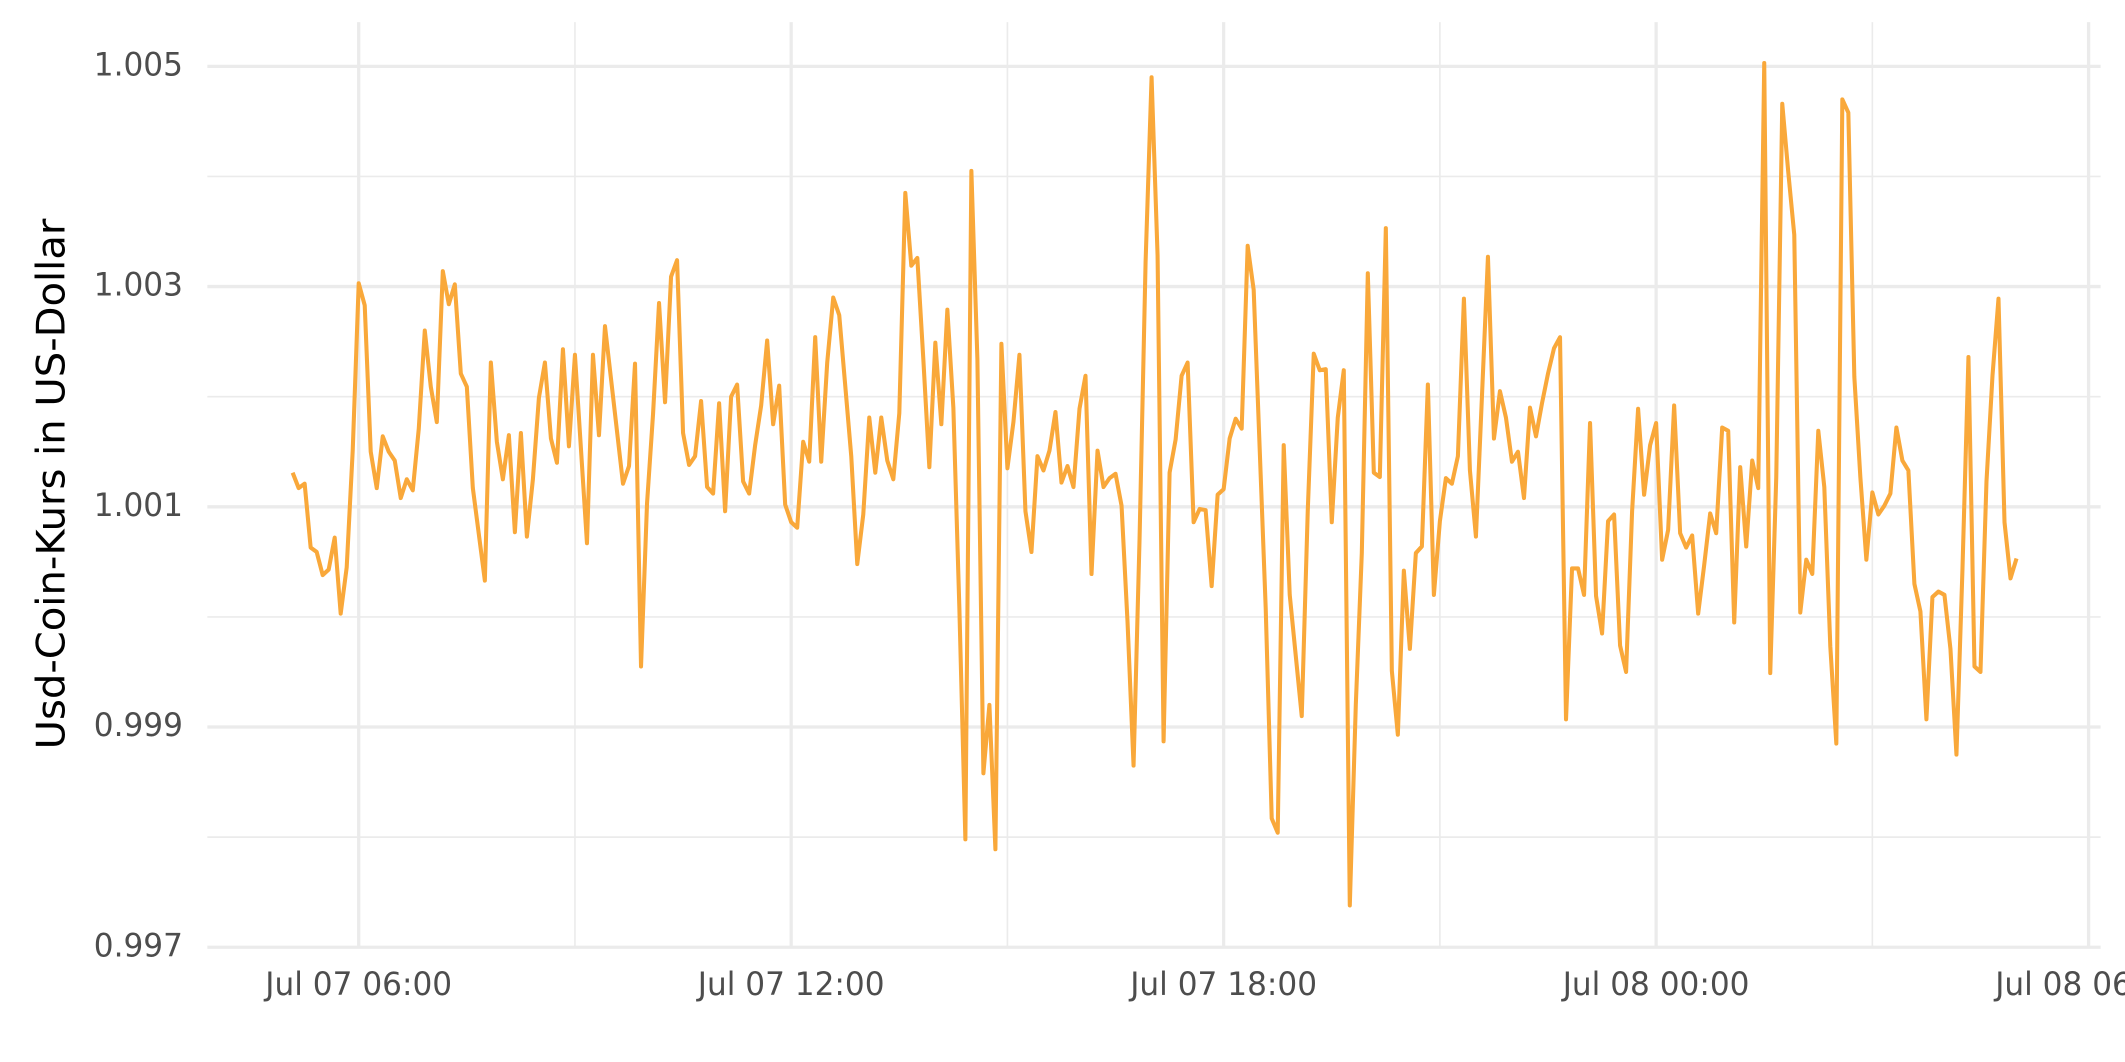 This screenshot has height=1062, width=2125. What do you see at coordinates (138, 506) in the screenshot?
I see `y-tick-label: 1.001` at bounding box center [138, 506].